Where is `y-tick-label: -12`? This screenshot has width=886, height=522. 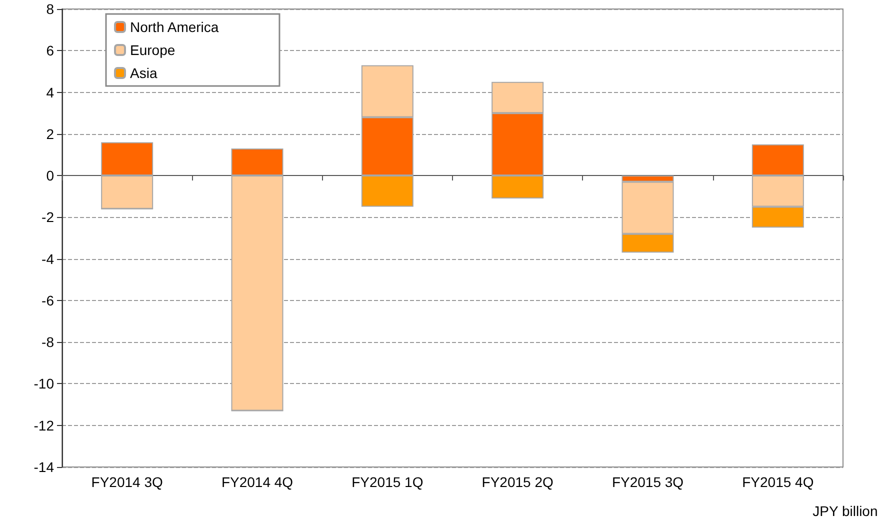
y-tick-label: -12 is located at coordinates (44, 425).